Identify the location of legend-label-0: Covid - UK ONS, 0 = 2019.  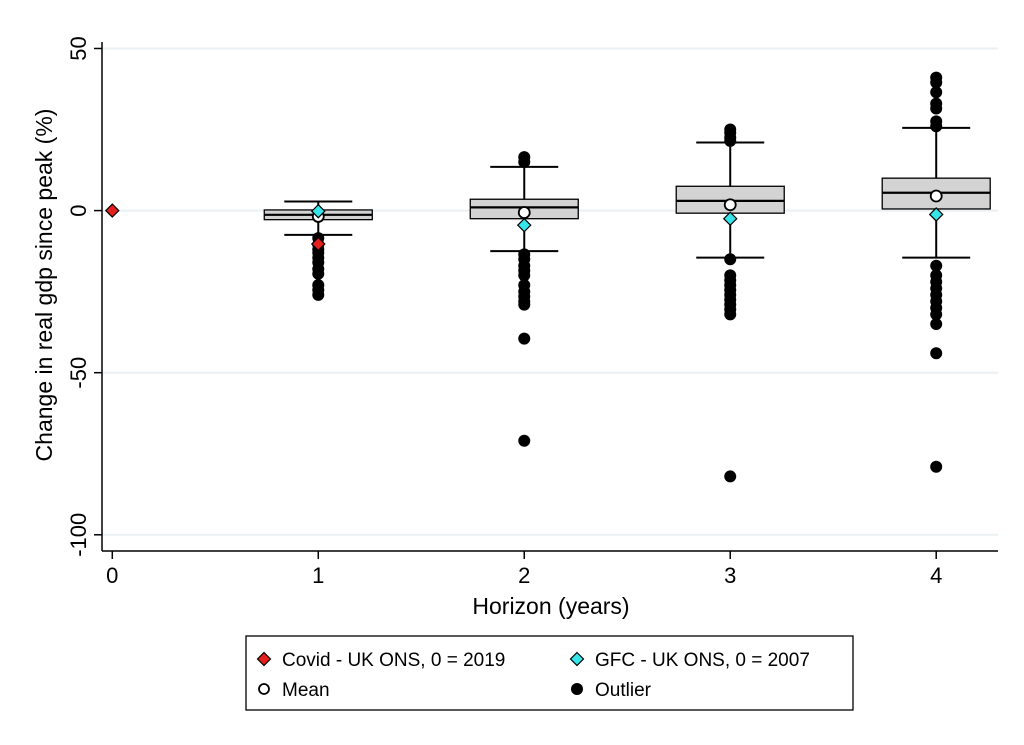
(393, 660).